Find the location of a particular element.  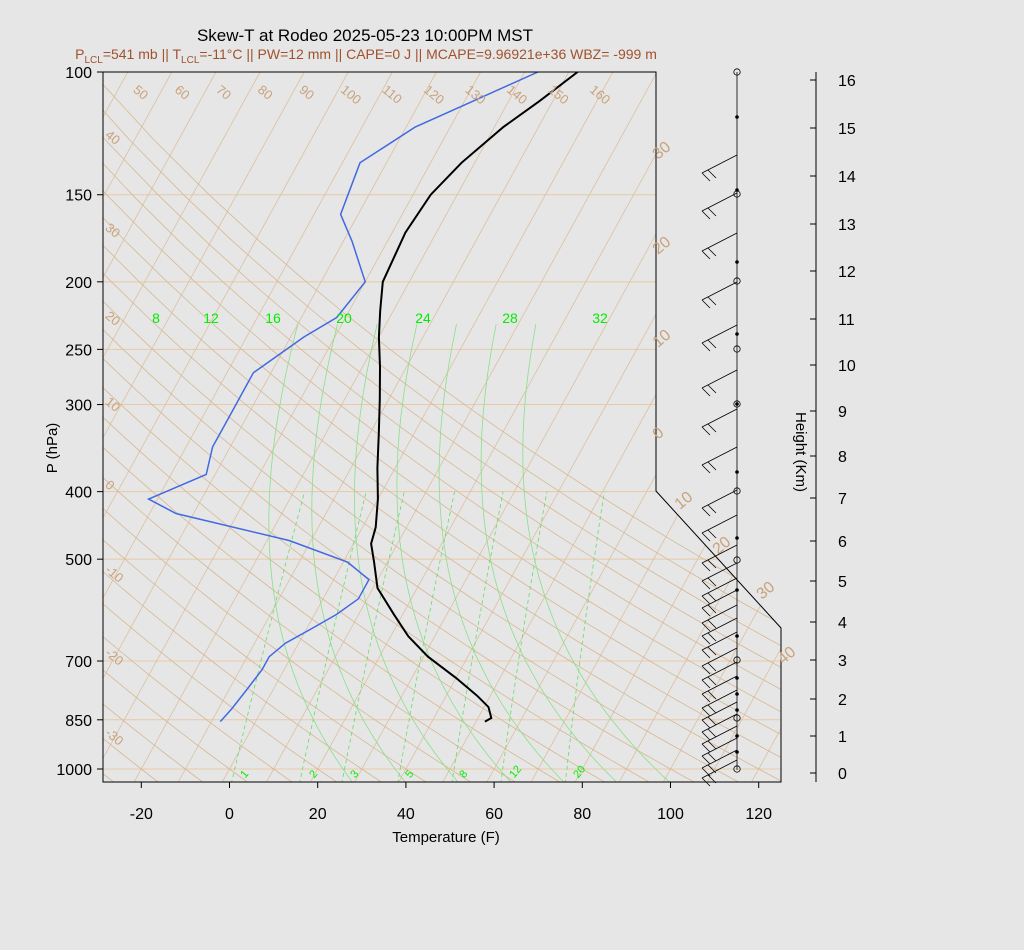

y-axis-label: P (hPa) is located at coordinates (52, 448).